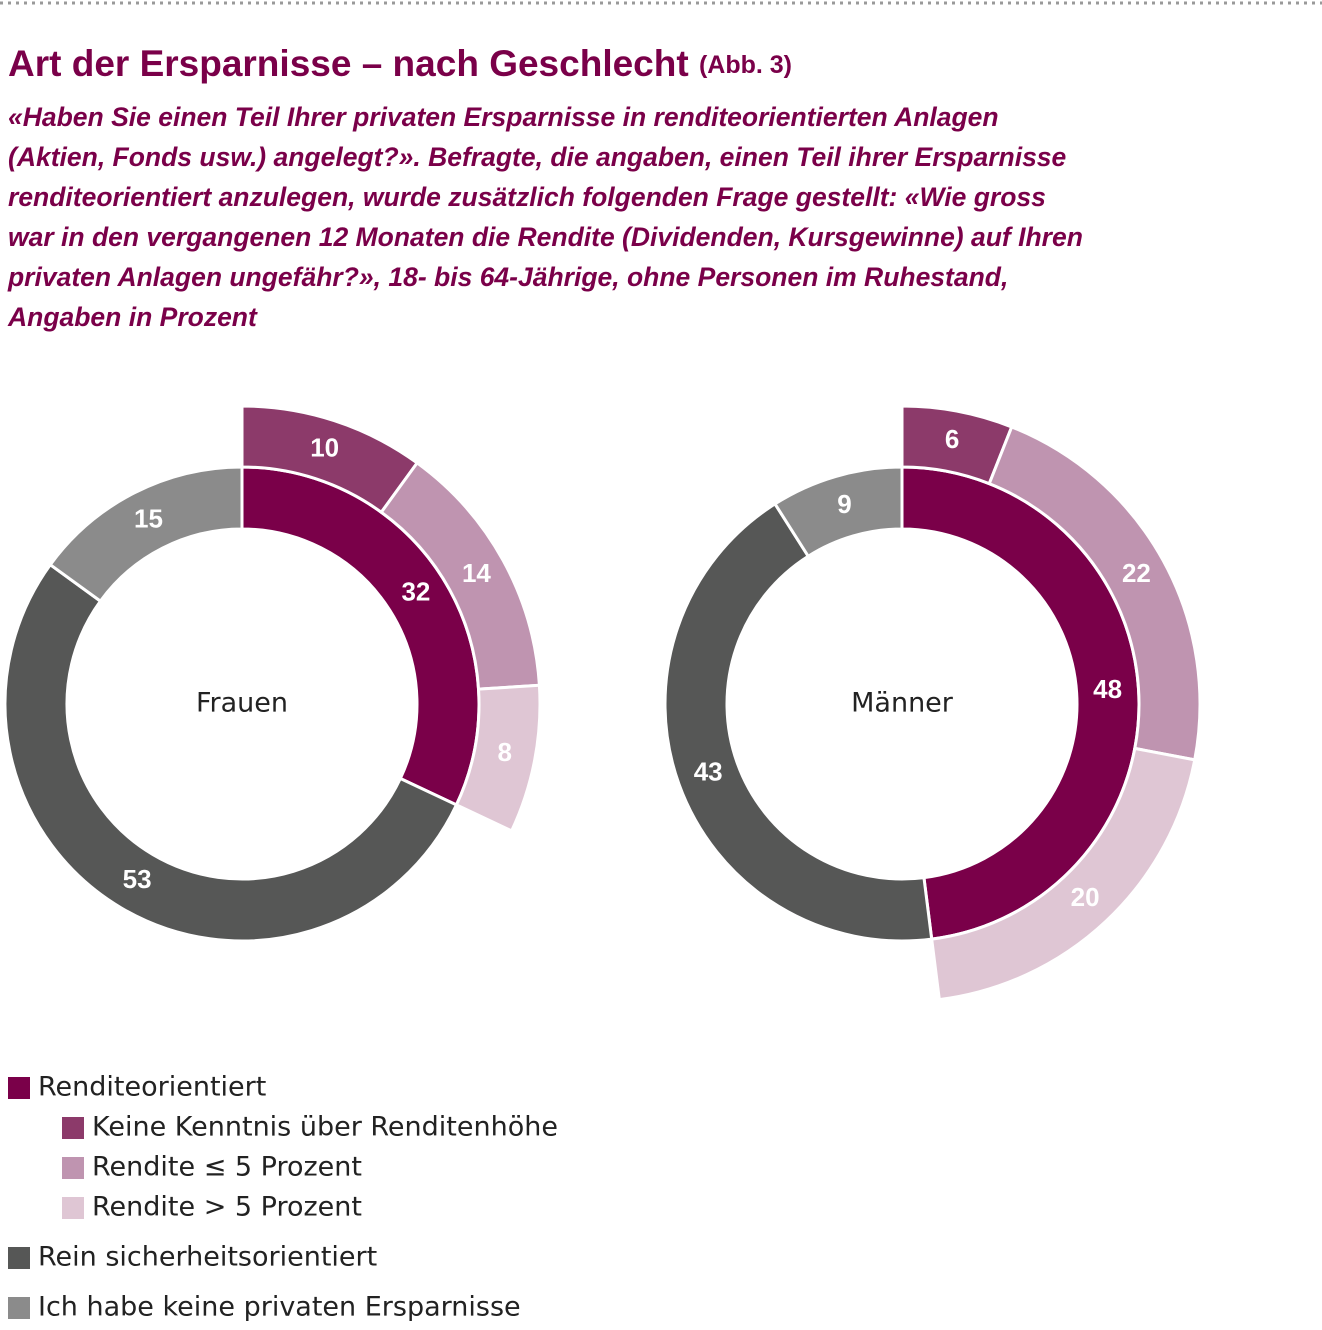  I want to click on data-label: 22, so click(1136, 573).